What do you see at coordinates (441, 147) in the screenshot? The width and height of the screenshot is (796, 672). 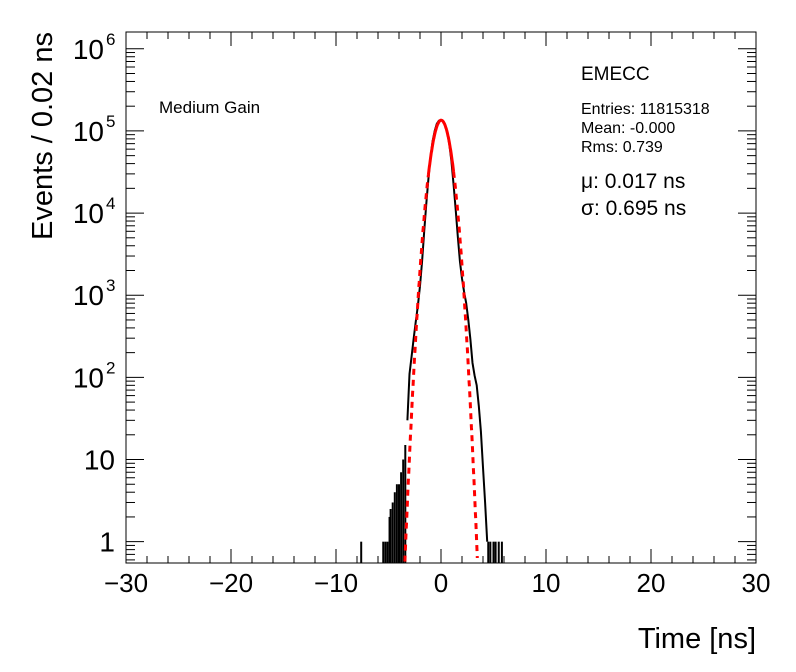 I see `fit-curve` at bounding box center [441, 147].